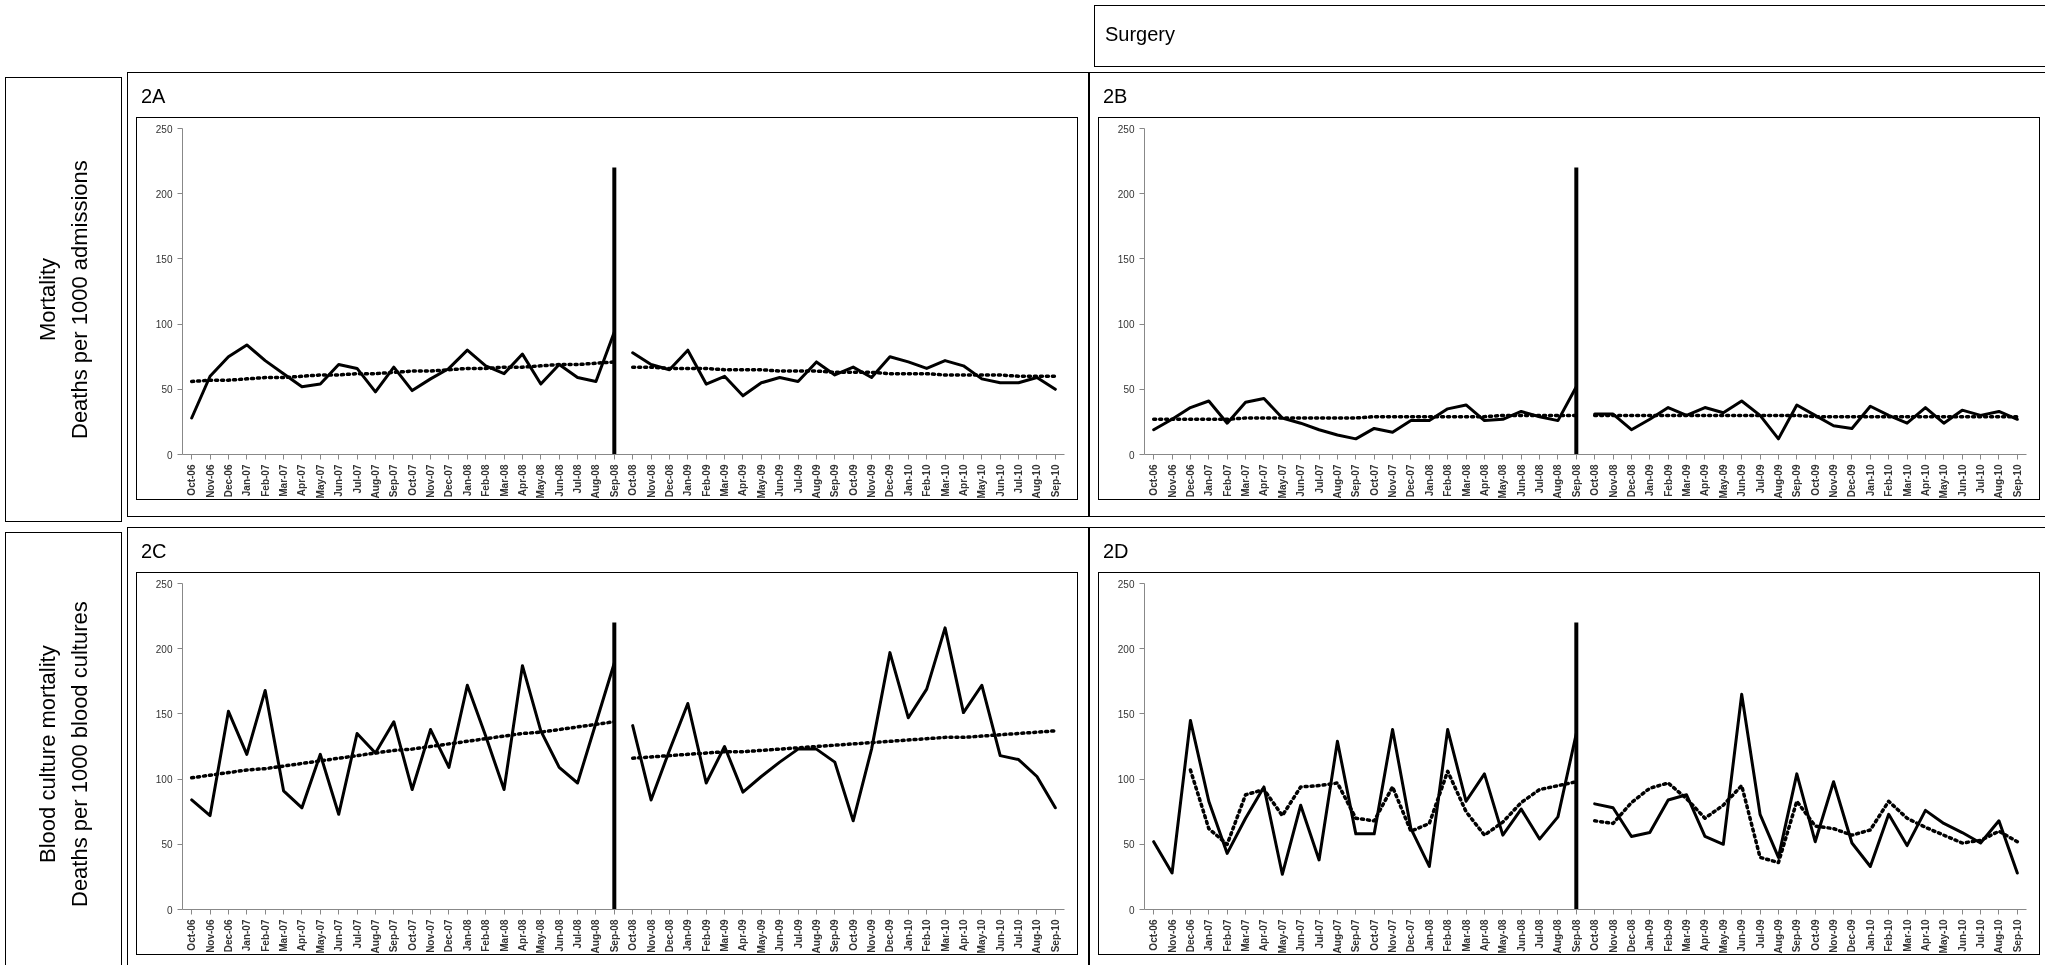  I want to click on chart-title: 2A, so click(153, 96).